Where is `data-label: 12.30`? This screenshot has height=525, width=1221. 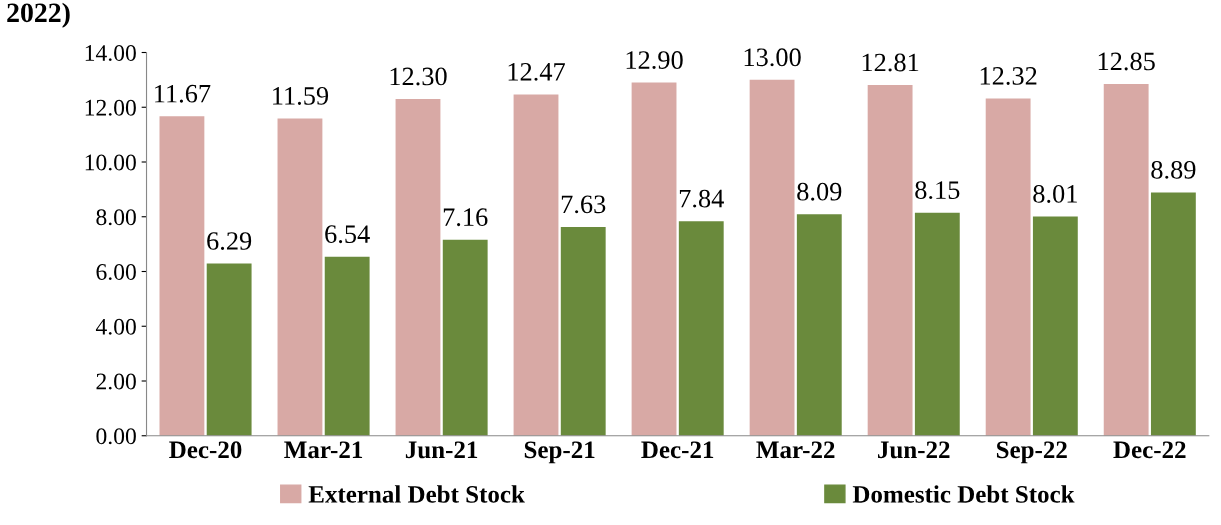
data-label: 12.30 is located at coordinates (418, 76).